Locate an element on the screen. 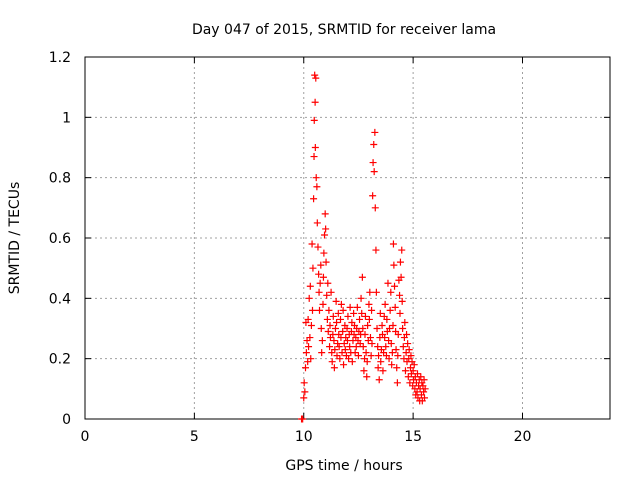 This screenshot has width=640, height=480. y-tick-label: 0.6 is located at coordinates (60, 239).